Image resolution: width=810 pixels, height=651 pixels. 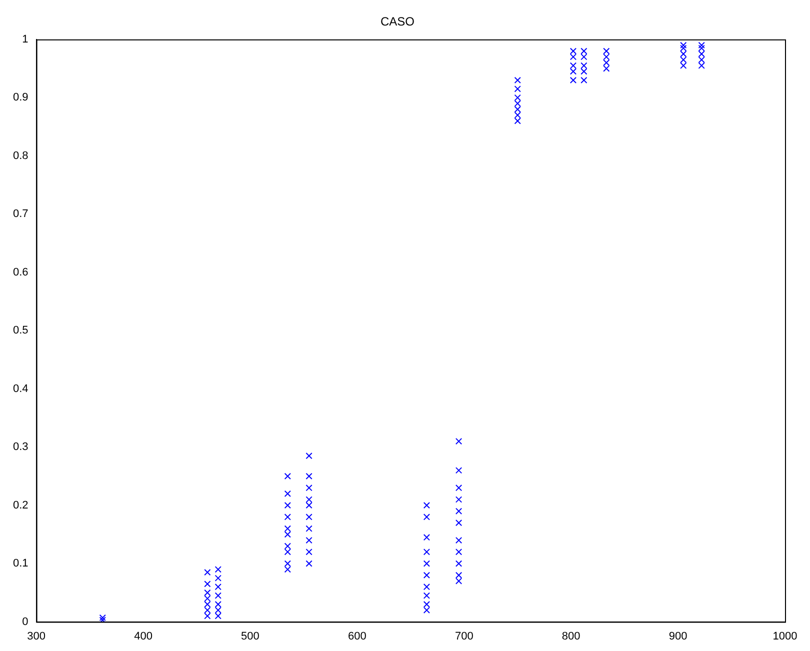 I want to click on x-tick-label: 900, so click(x=678, y=636).